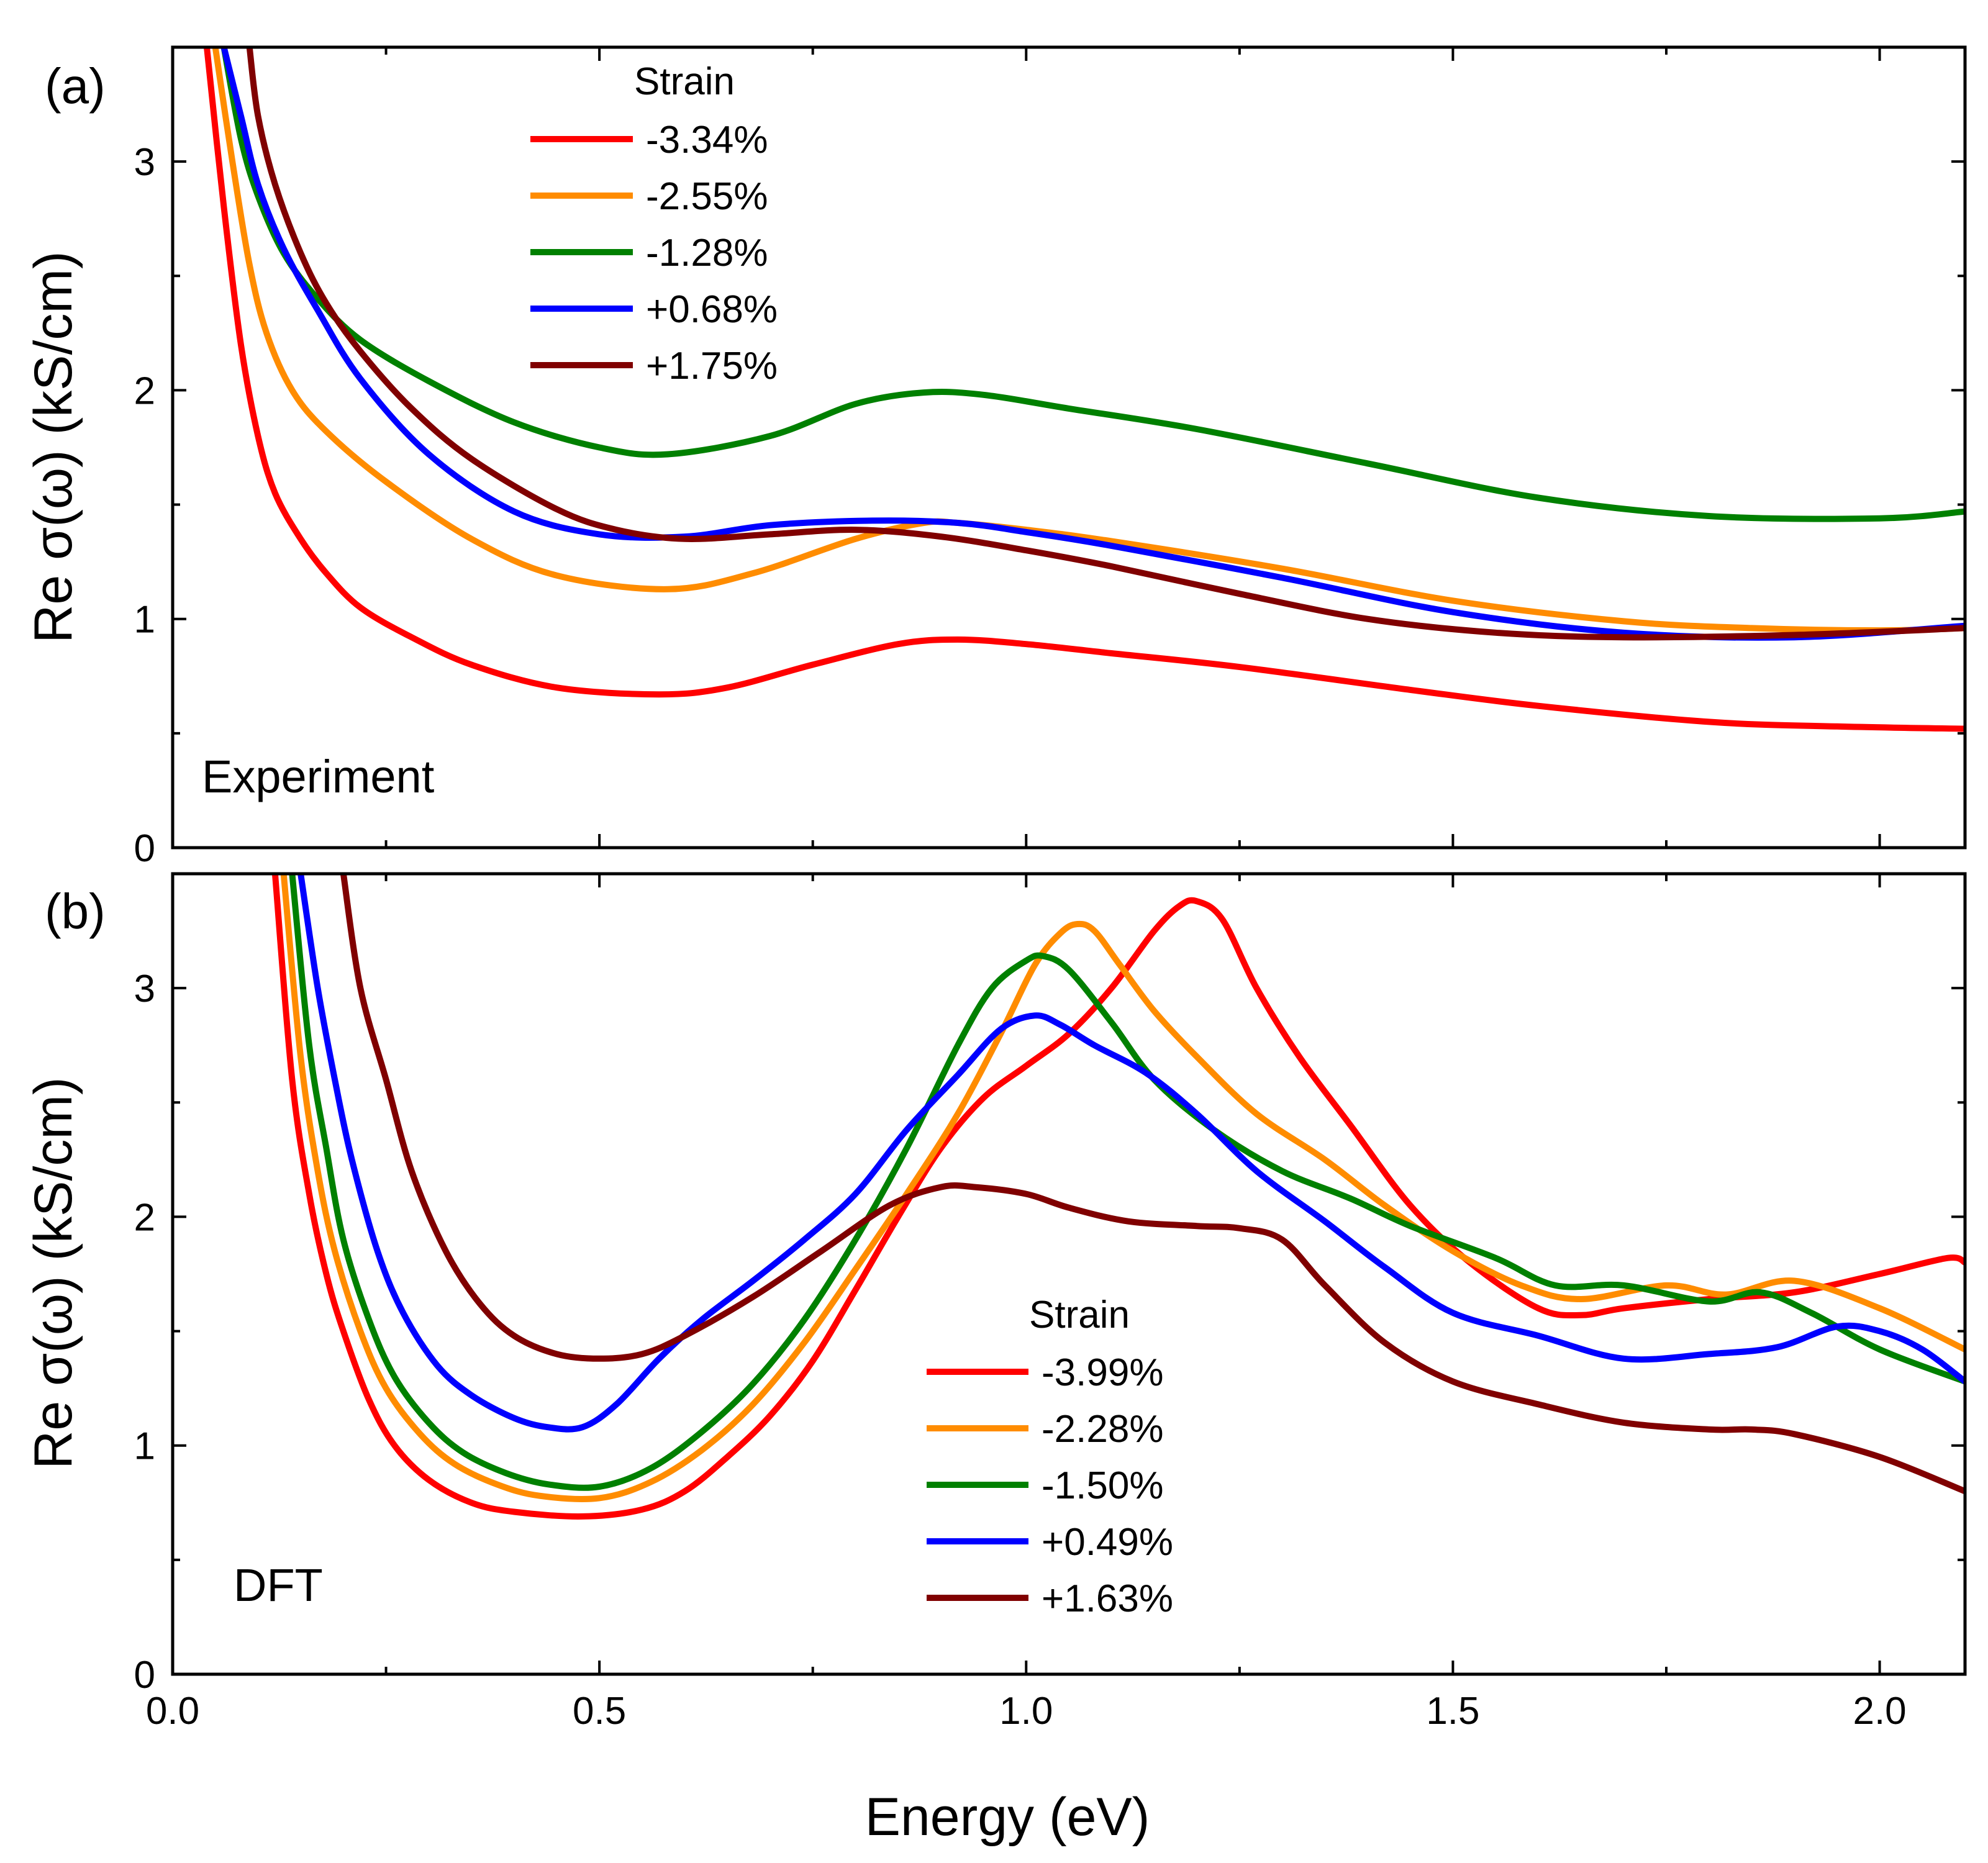  What do you see at coordinates (1107, 1542) in the screenshot?
I see `panel-b-legend-label-3: +0.49%` at bounding box center [1107, 1542].